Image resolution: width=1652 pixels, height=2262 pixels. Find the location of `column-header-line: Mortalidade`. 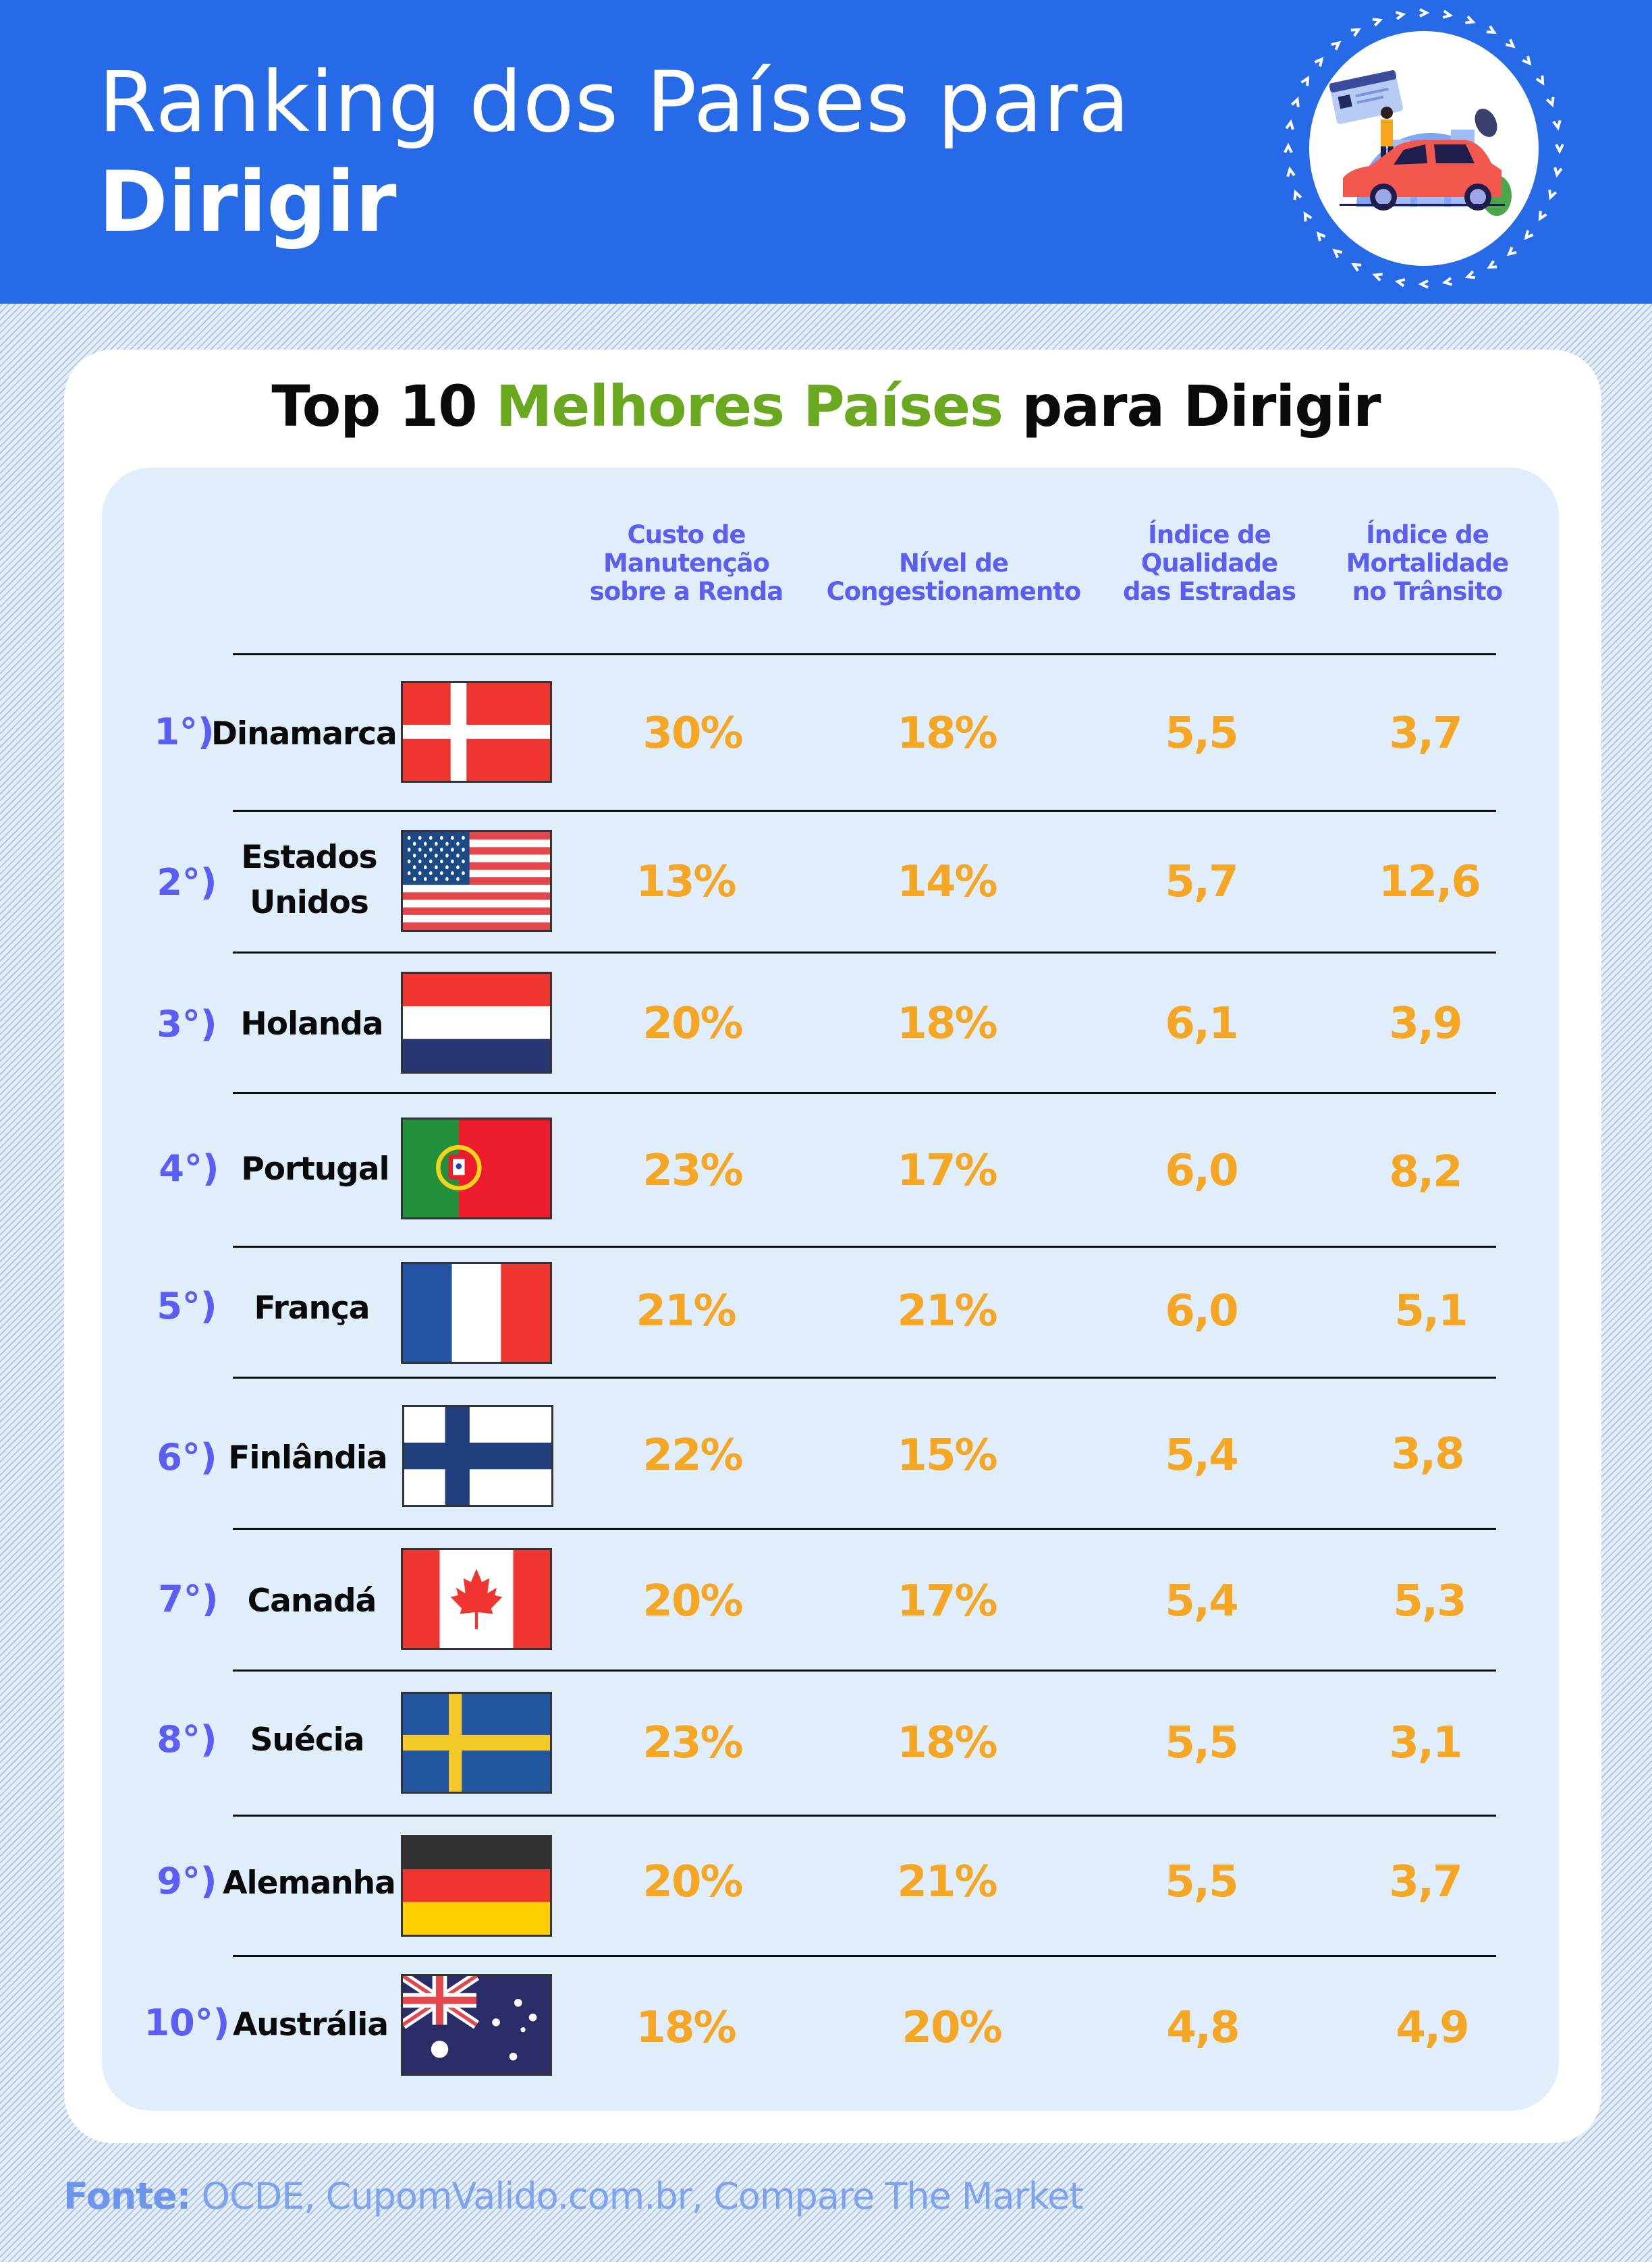

column-header-line: Mortalidade is located at coordinates (1428, 563).